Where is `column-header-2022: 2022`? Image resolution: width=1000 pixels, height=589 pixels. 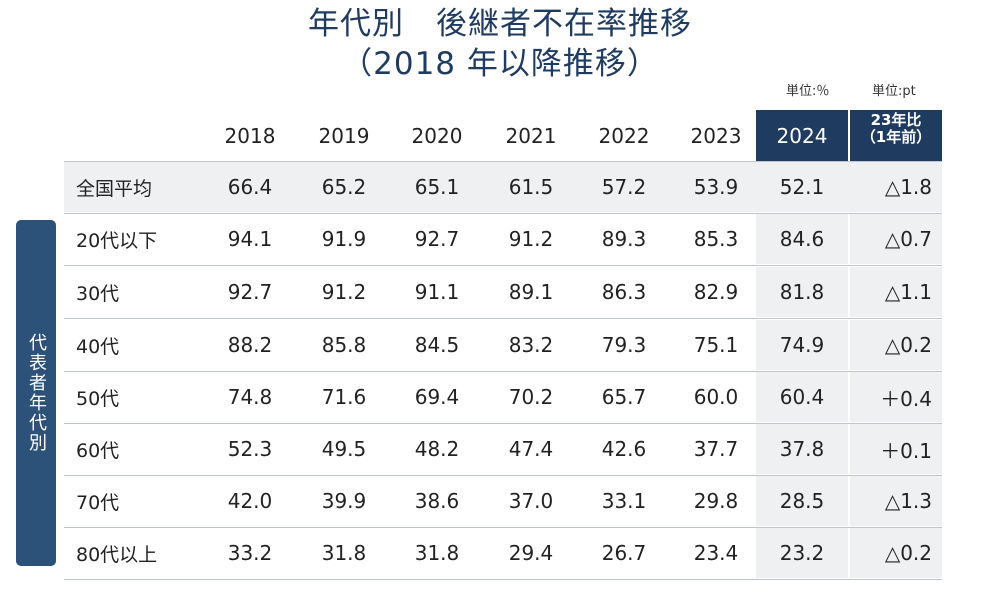 column-header-2022: 2022 is located at coordinates (624, 136).